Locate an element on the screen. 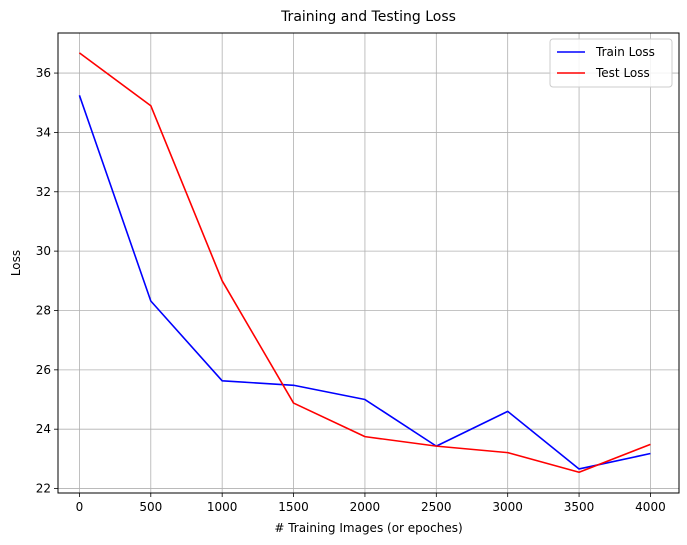 The image size is (687, 545). y-tick-label: 24 is located at coordinates (43, 429).